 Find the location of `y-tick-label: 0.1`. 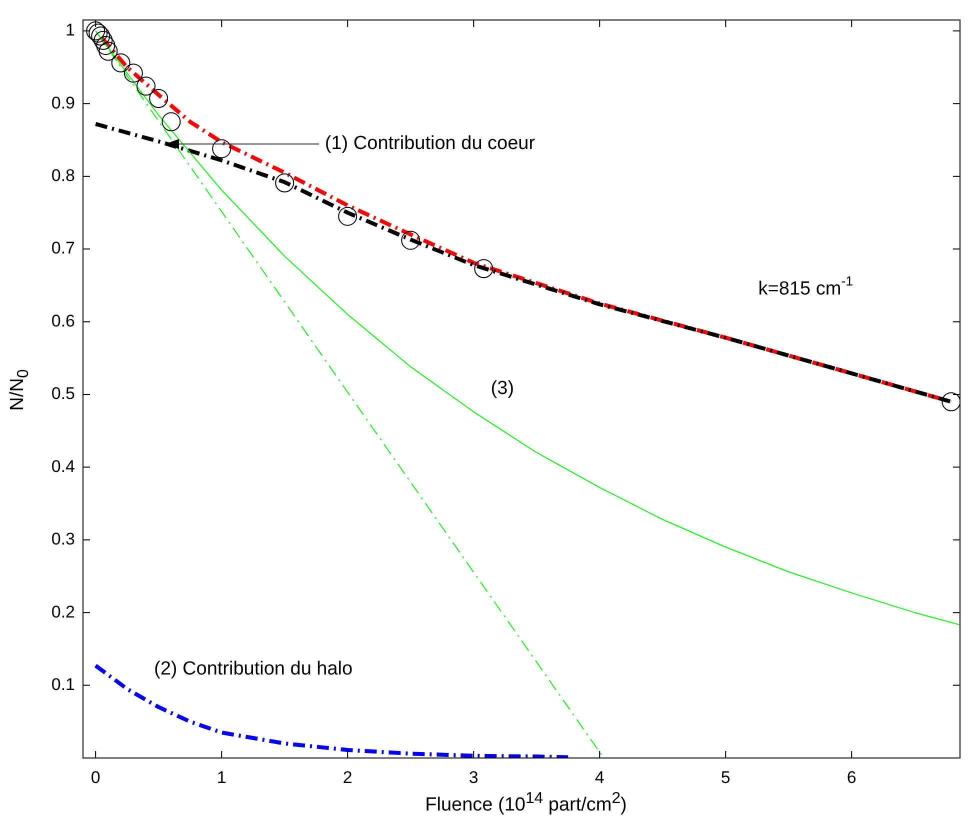

y-tick-label: 0.1 is located at coordinates (63, 684).